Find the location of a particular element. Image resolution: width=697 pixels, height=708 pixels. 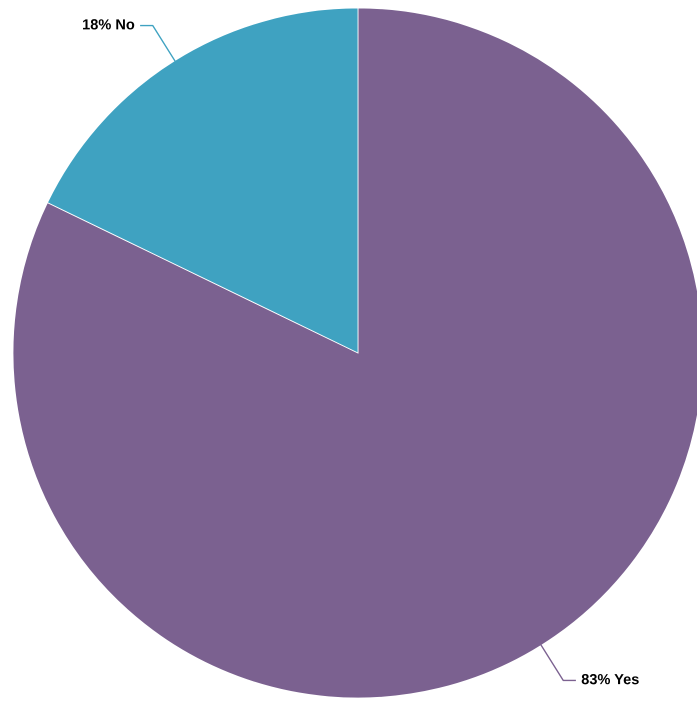

slice-label: 18% No is located at coordinates (108, 24).